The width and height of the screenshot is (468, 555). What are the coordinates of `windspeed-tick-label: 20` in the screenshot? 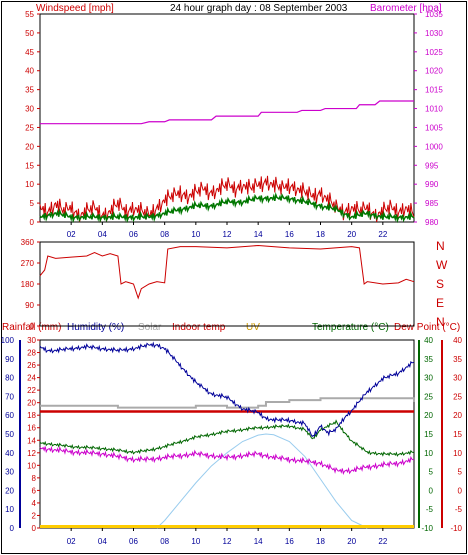 It's located at (29, 146).